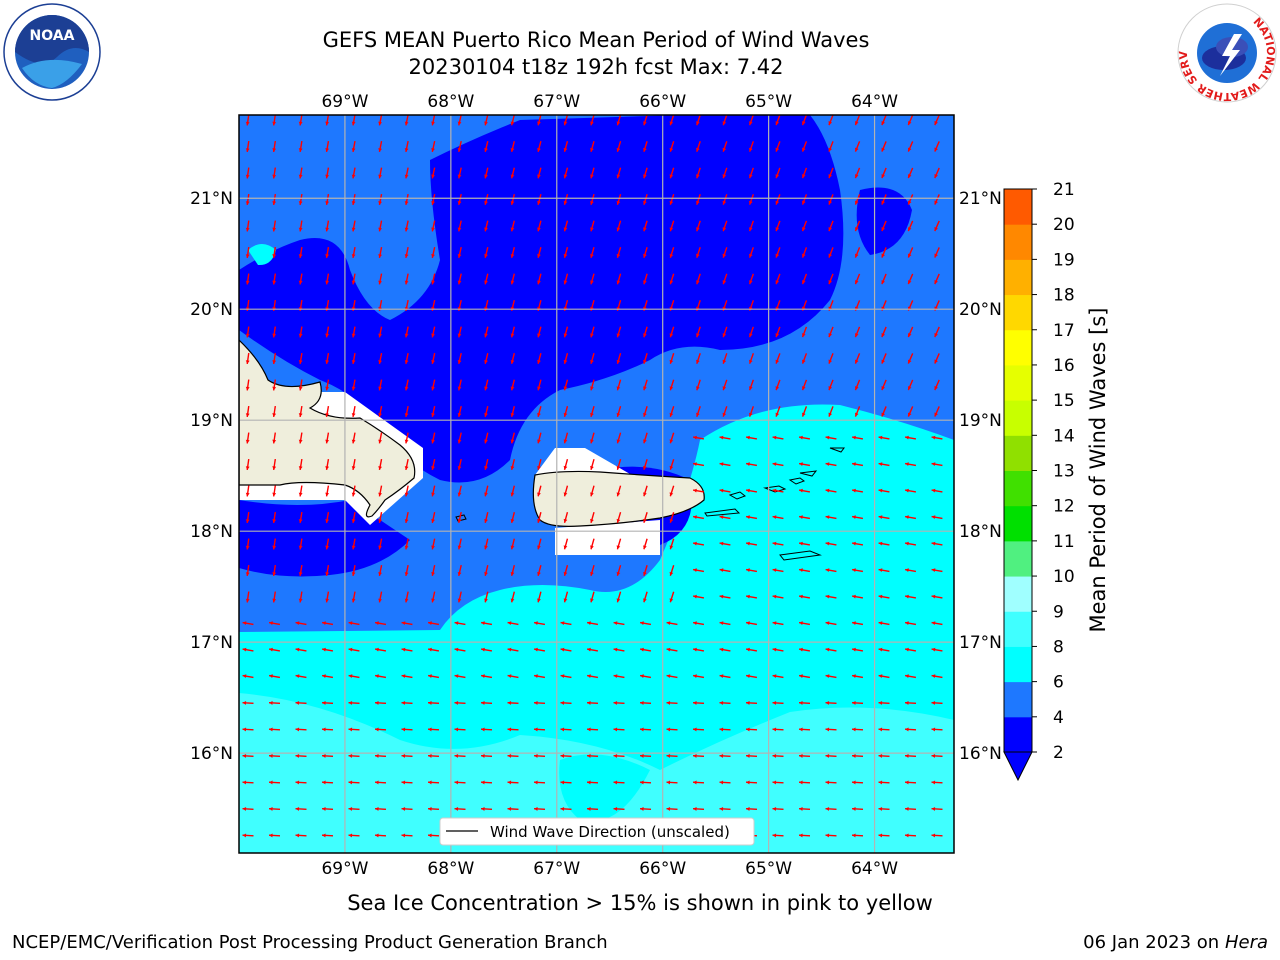 This screenshot has height=960, width=1280. Describe the element at coordinates (980, 754) in the screenshot. I see `lat-tick-label-right: 16°N` at that location.